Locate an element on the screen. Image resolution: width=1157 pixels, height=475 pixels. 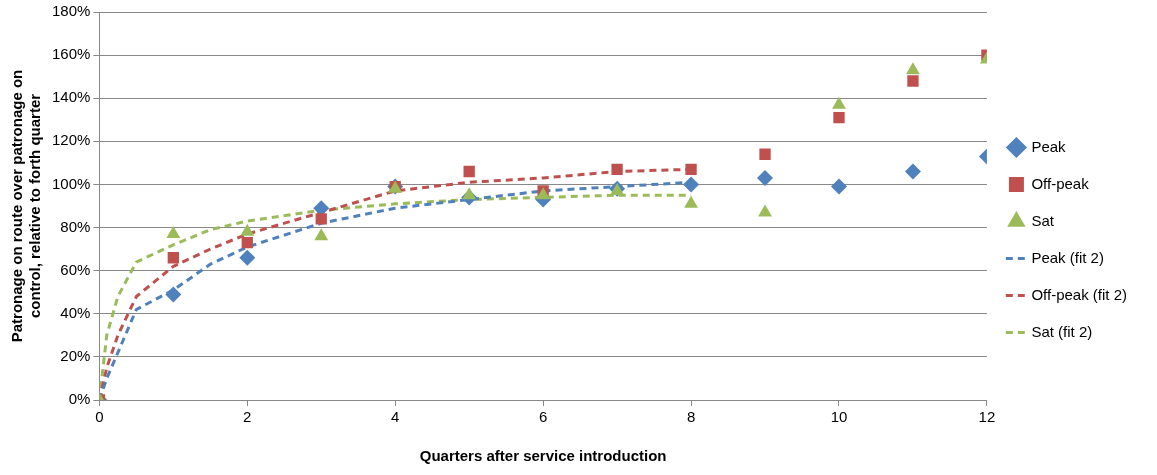
y-tick-label: 180% is located at coordinates (71, 11).